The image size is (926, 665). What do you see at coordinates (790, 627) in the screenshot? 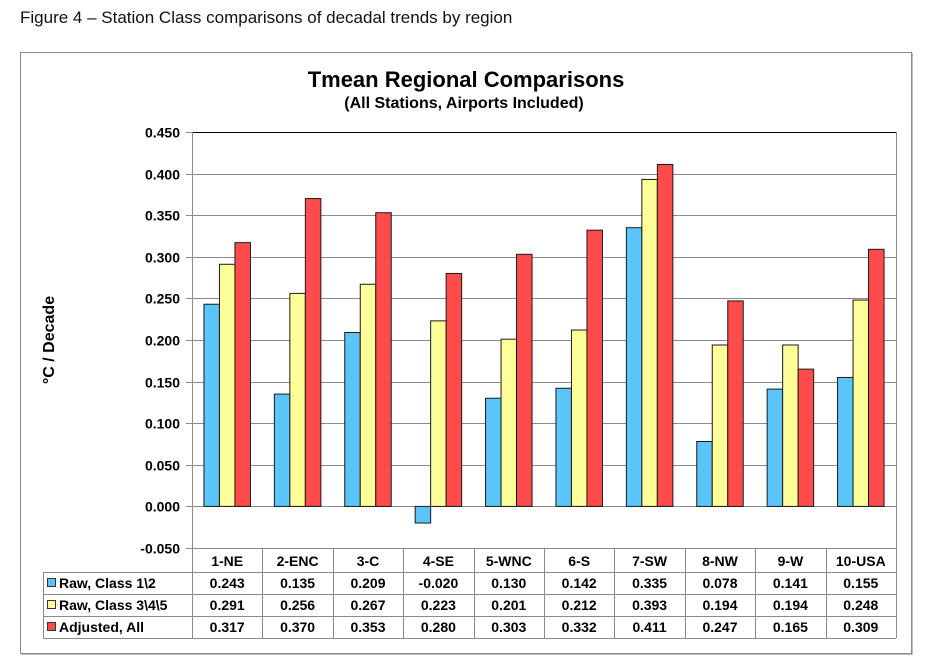
I see `data-label: 0.165` at bounding box center [790, 627].